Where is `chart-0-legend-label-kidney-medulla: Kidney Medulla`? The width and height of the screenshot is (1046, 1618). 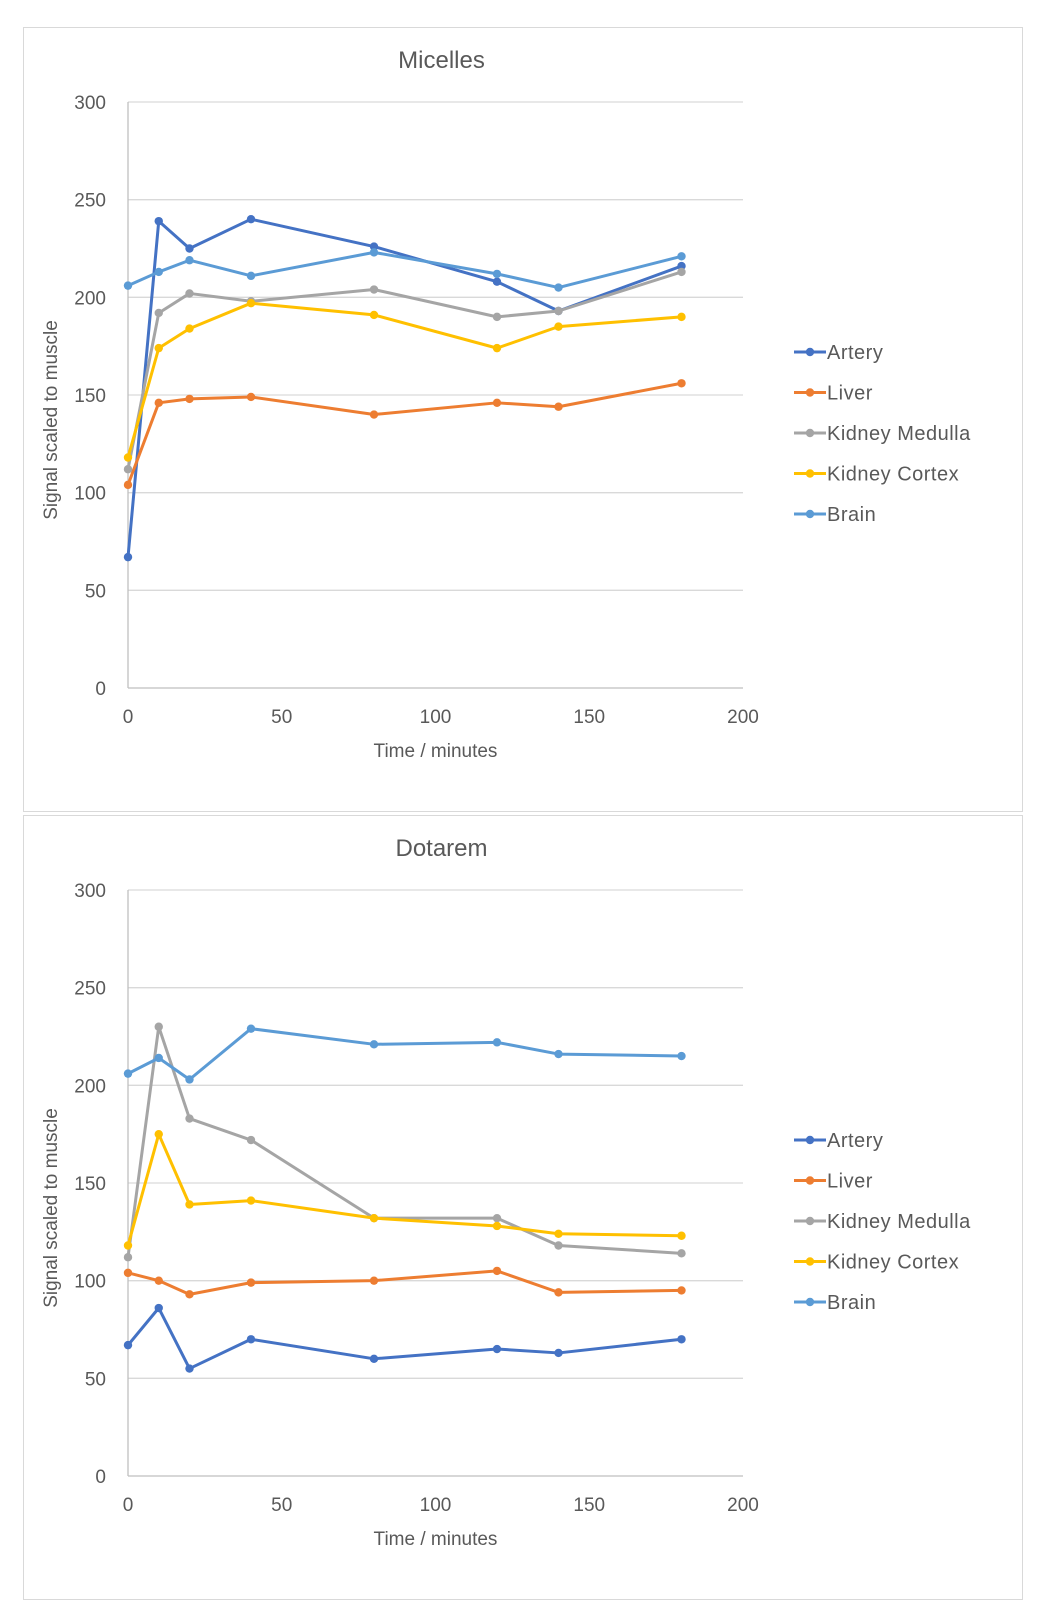 chart-0-legend-label-kidney-medulla: Kidney Medulla is located at coordinates (899, 434).